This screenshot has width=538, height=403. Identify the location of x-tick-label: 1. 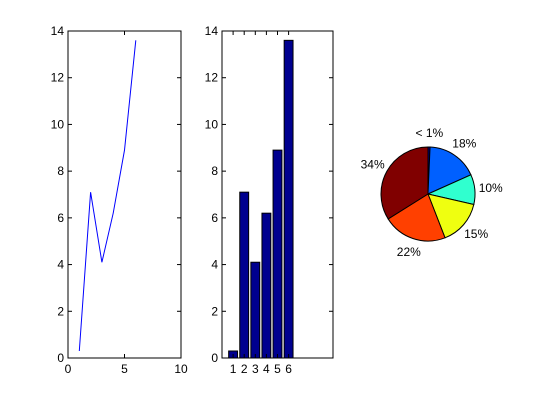
(233, 369).